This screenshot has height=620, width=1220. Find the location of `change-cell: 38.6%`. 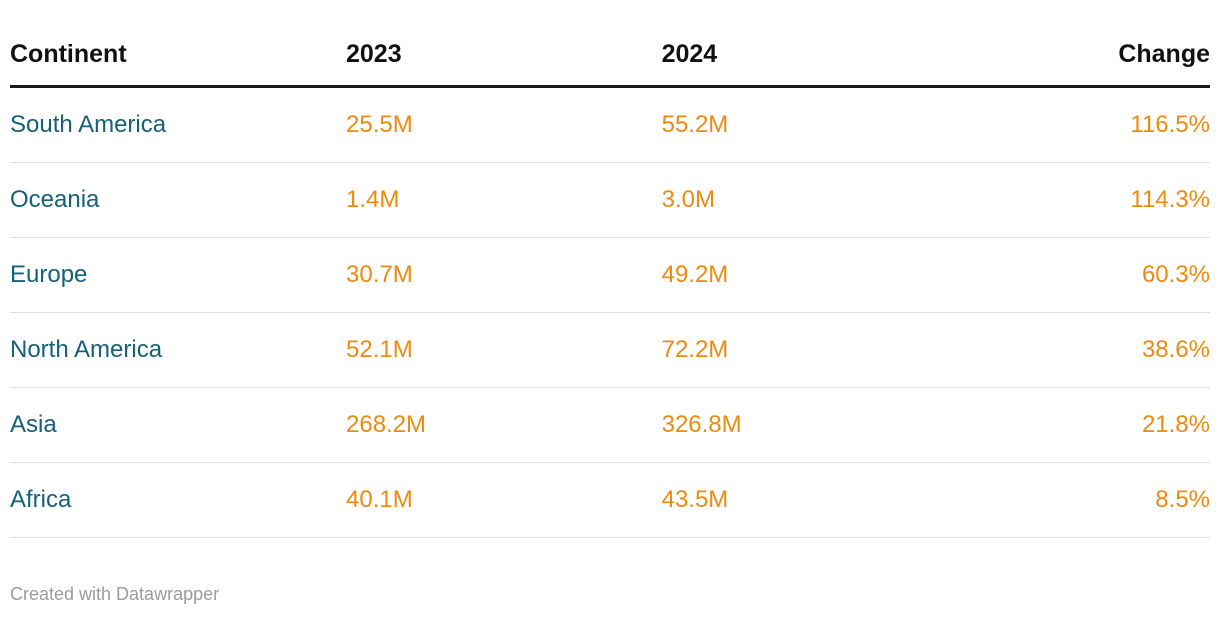

change-cell: 38.6% is located at coordinates (1093, 350).